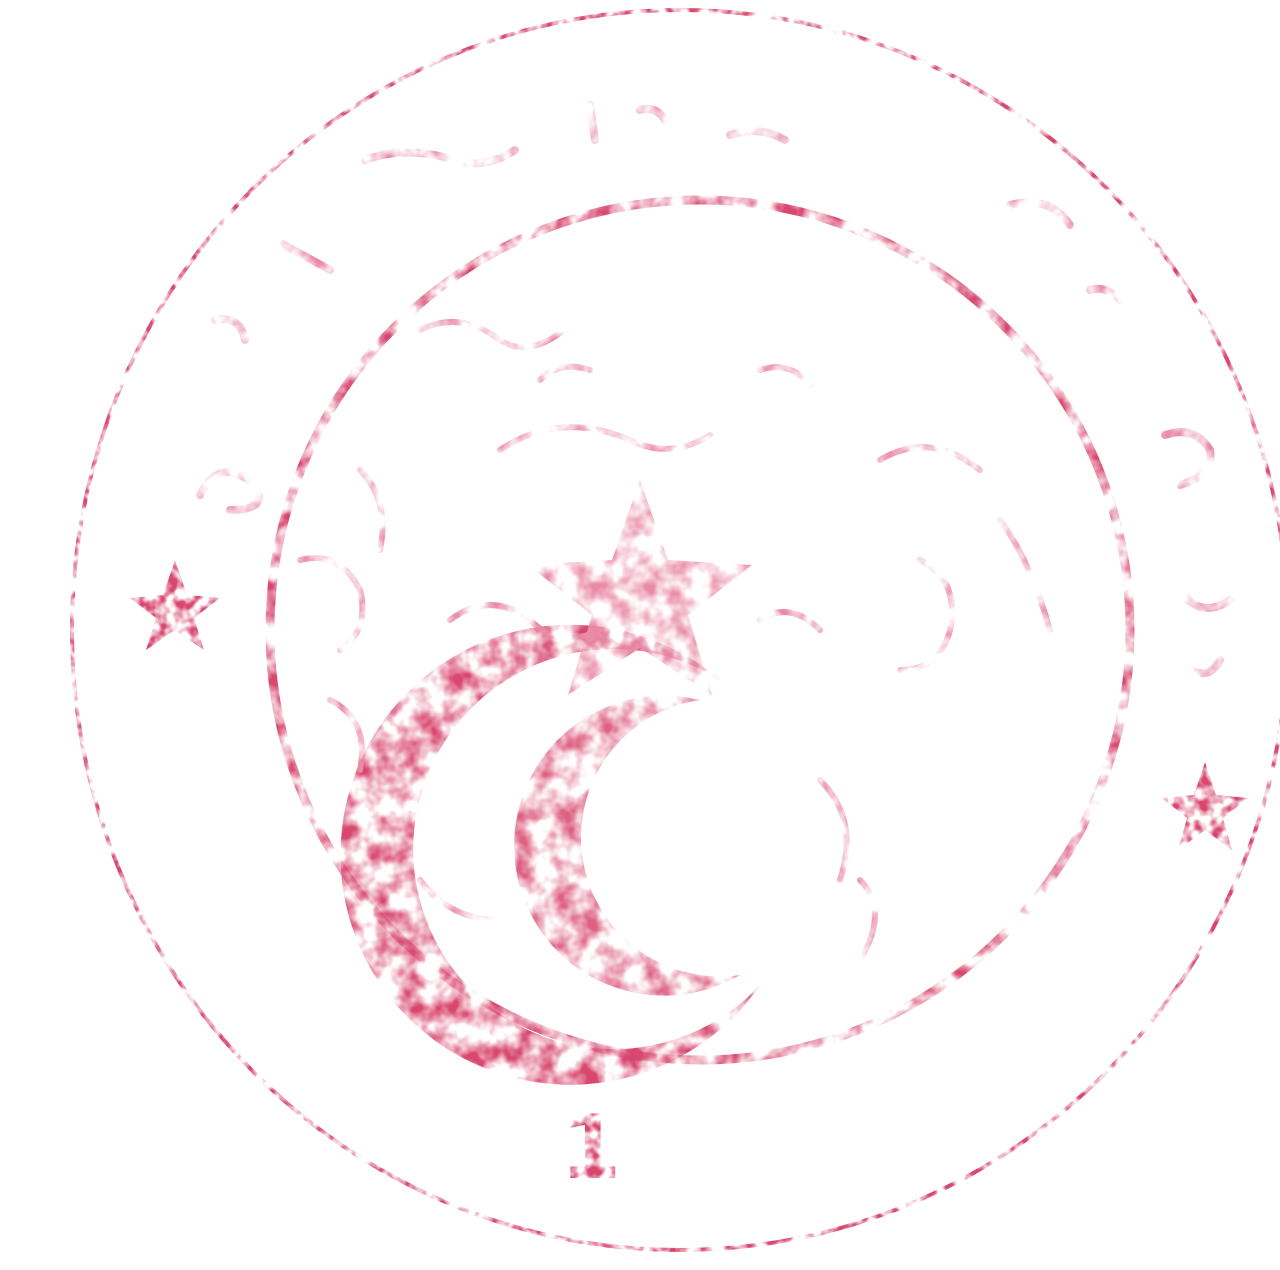  Describe the element at coordinates (590, 1147) in the screenshot. I see `stamp-number: 1` at that location.